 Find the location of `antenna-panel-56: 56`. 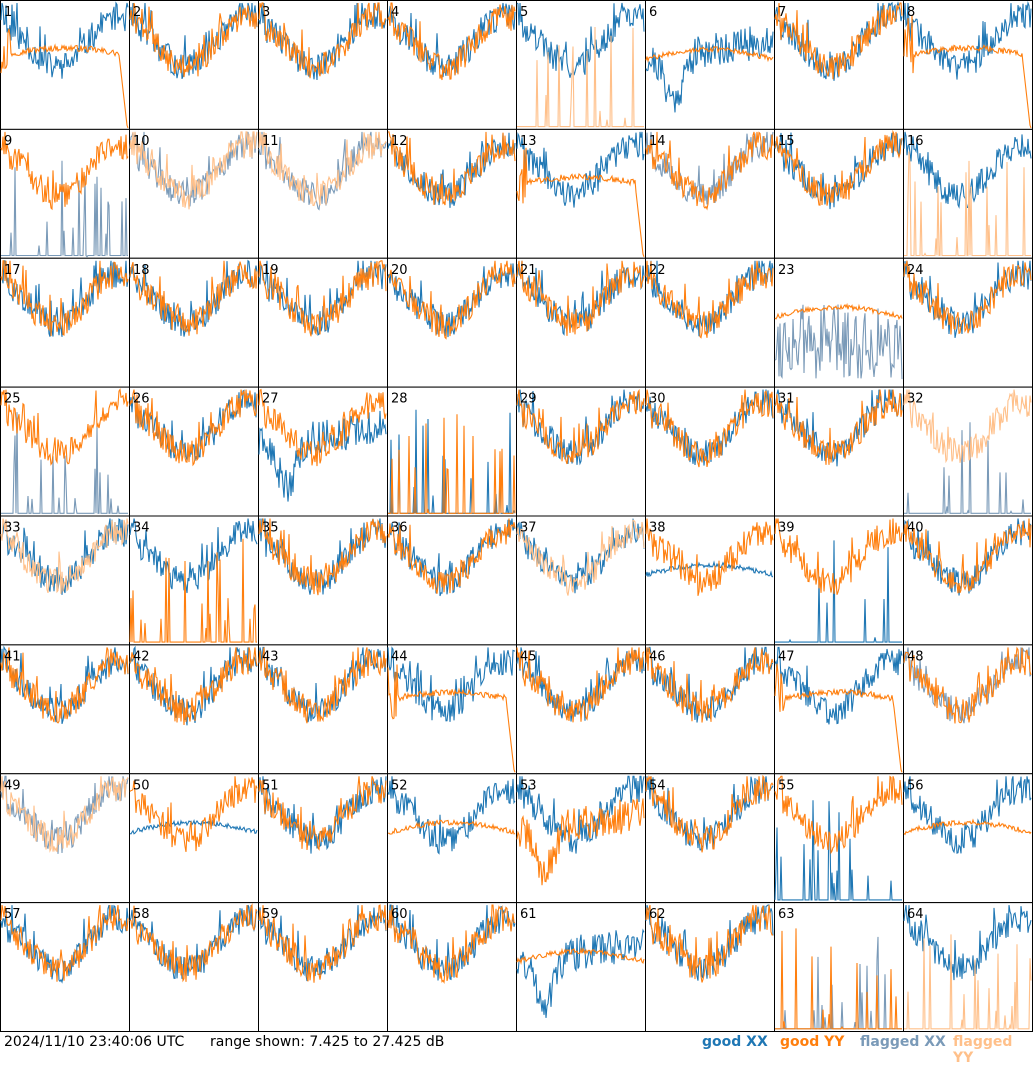

antenna-panel-56: 56 is located at coordinates (968, 838).